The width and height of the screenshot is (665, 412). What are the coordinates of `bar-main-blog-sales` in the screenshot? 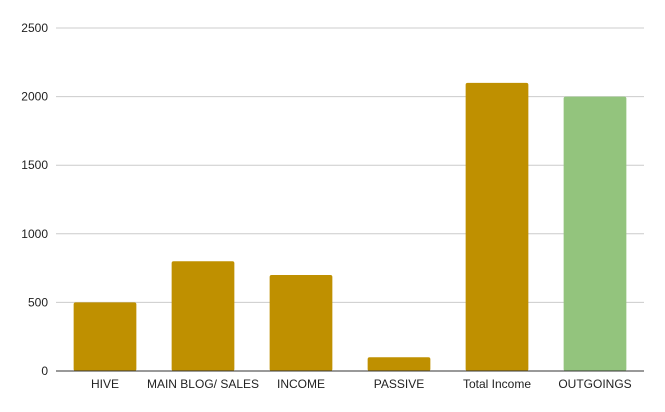 It's located at (203, 316).